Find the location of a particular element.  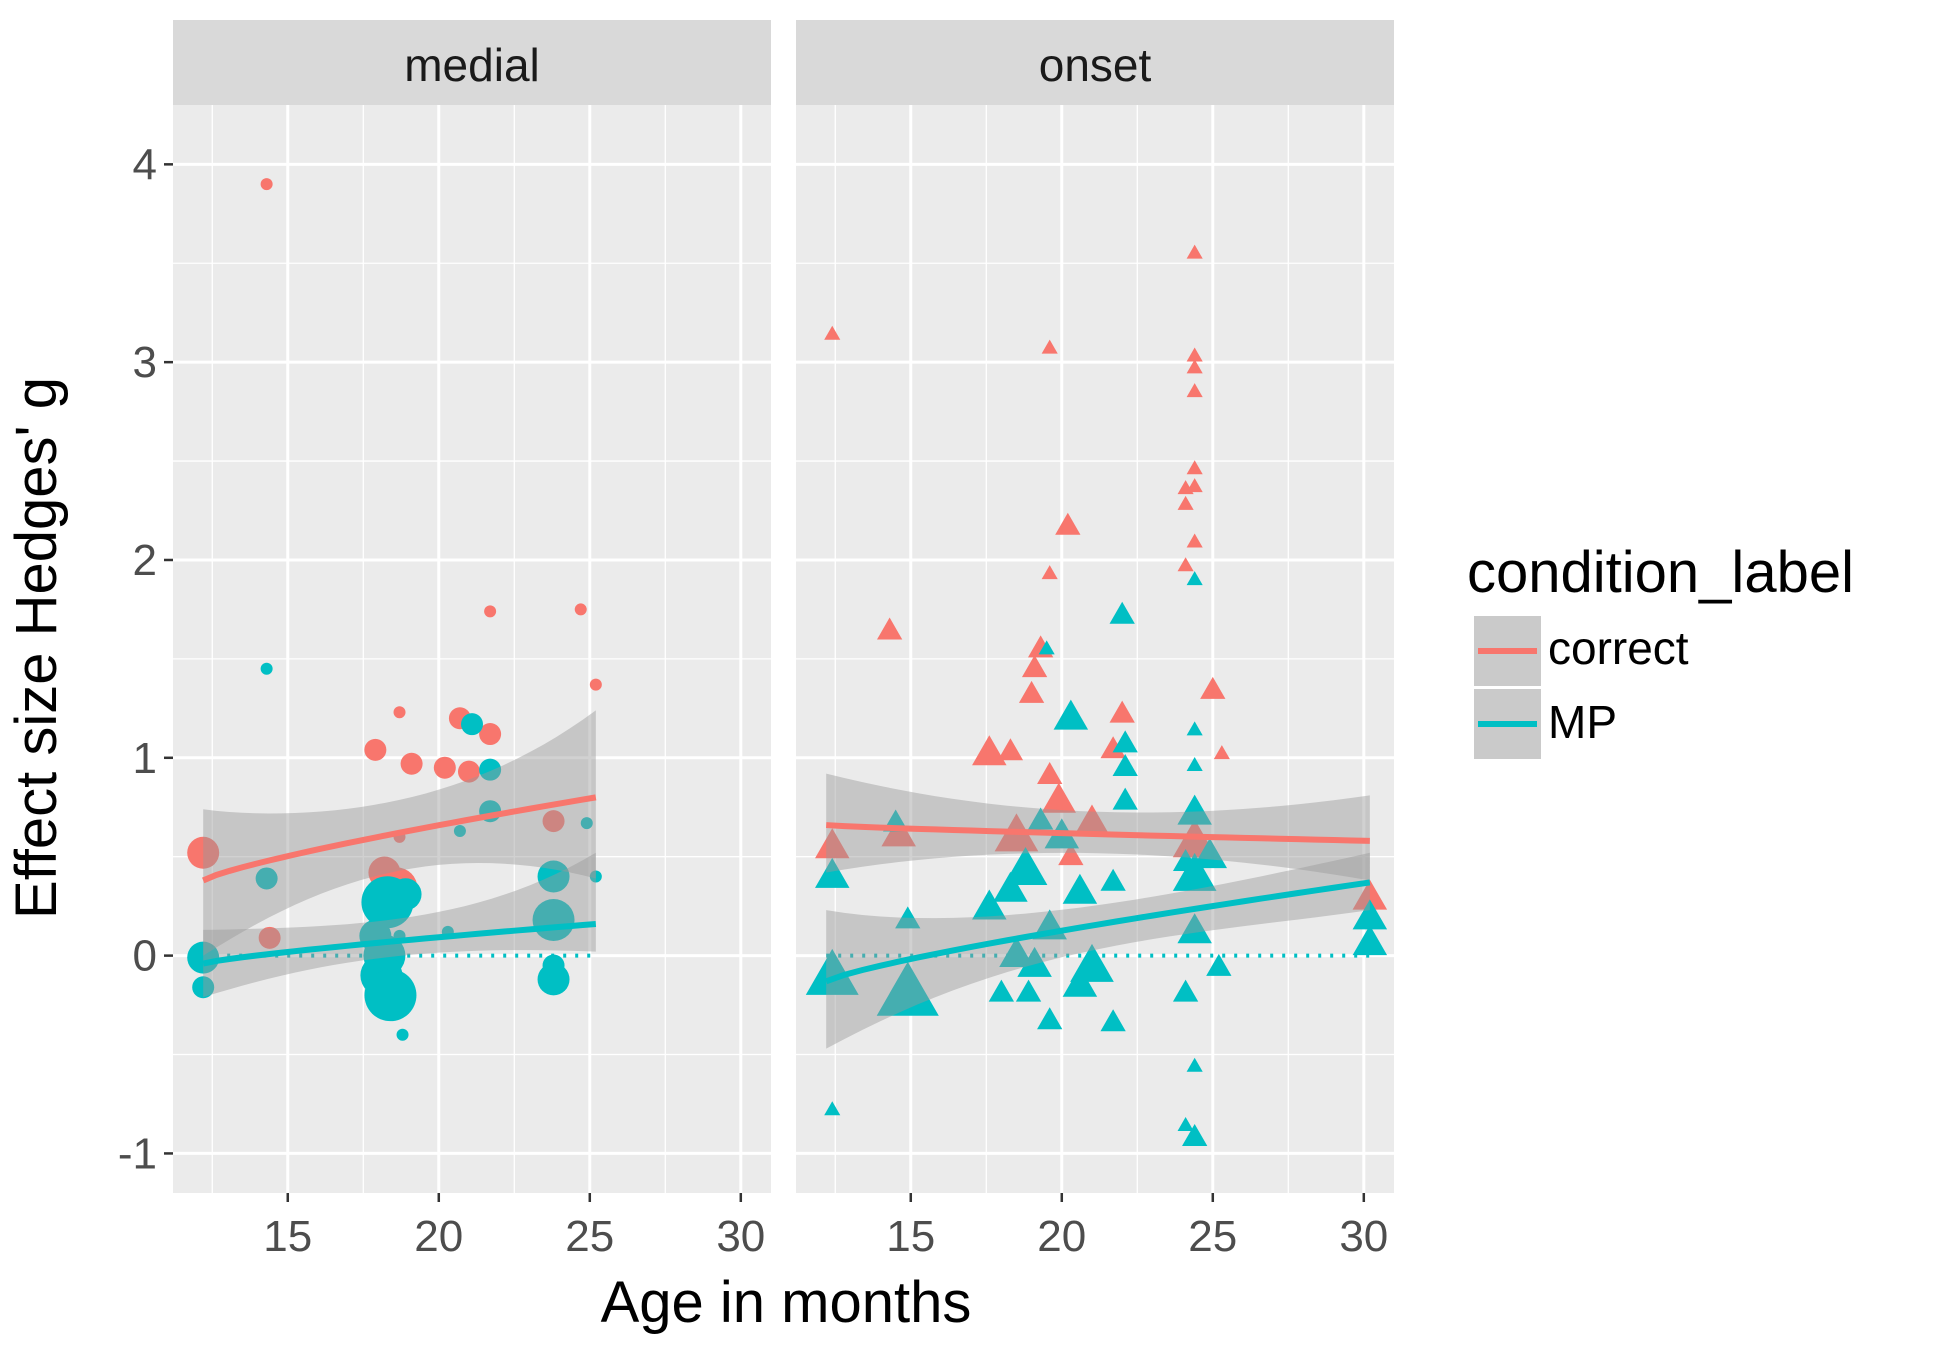

points-medial-MP is located at coordinates (394, 851).